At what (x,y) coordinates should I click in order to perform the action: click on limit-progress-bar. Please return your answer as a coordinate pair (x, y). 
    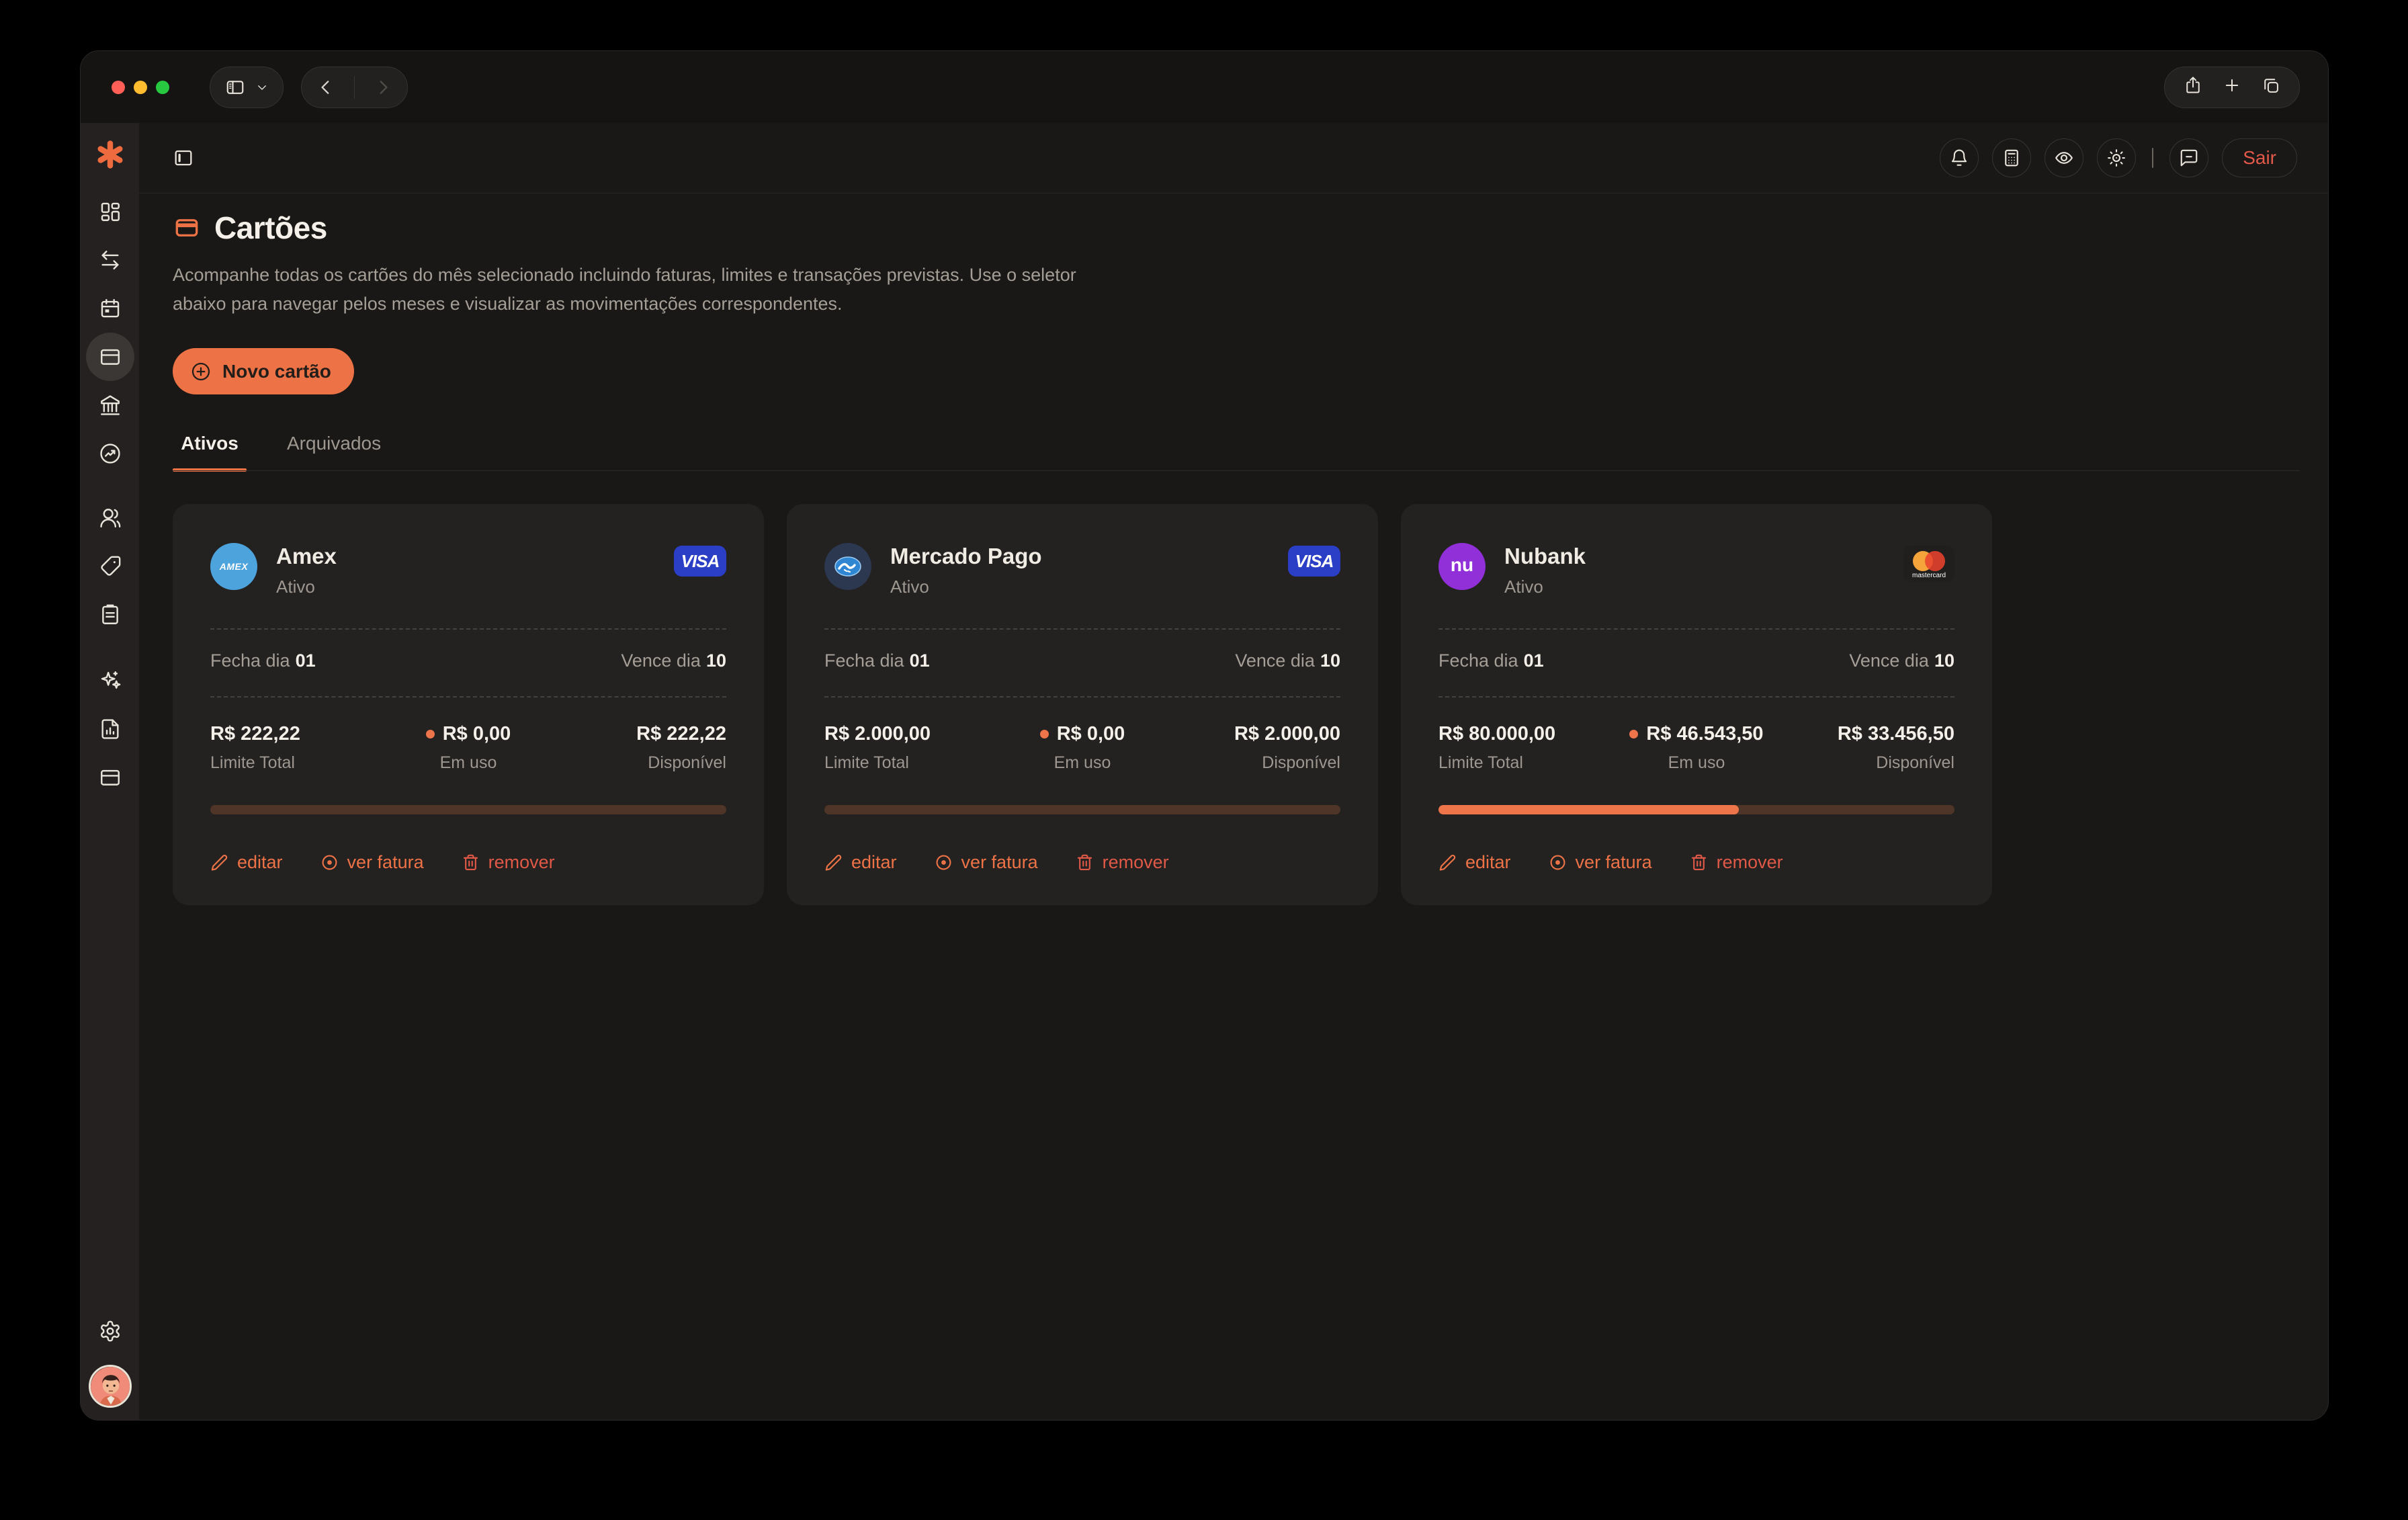
    Looking at the image, I should click on (468, 809).